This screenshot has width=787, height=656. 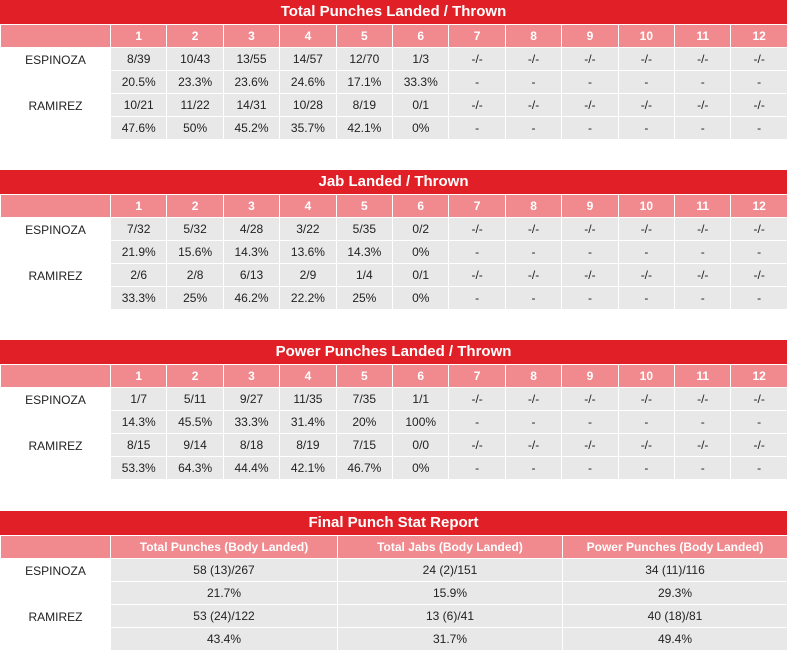 I want to click on percentage-cell: 35.7%, so click(x=308, y=128).